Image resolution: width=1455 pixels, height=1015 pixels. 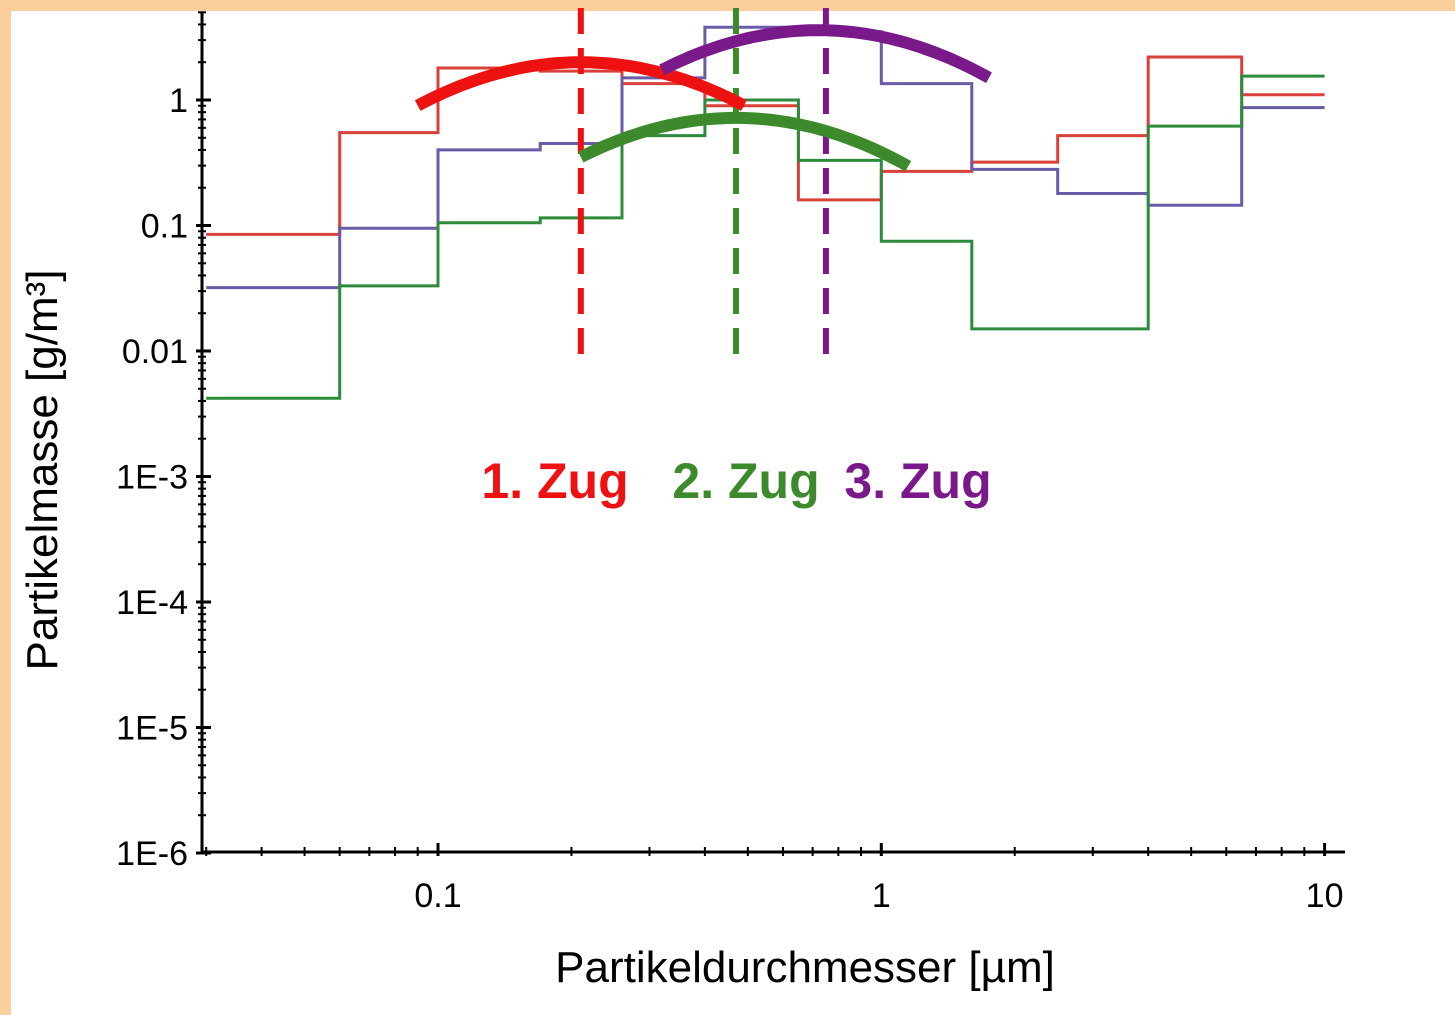 I want to click on fit-curve-annot_green, so click(x=745, y=141).